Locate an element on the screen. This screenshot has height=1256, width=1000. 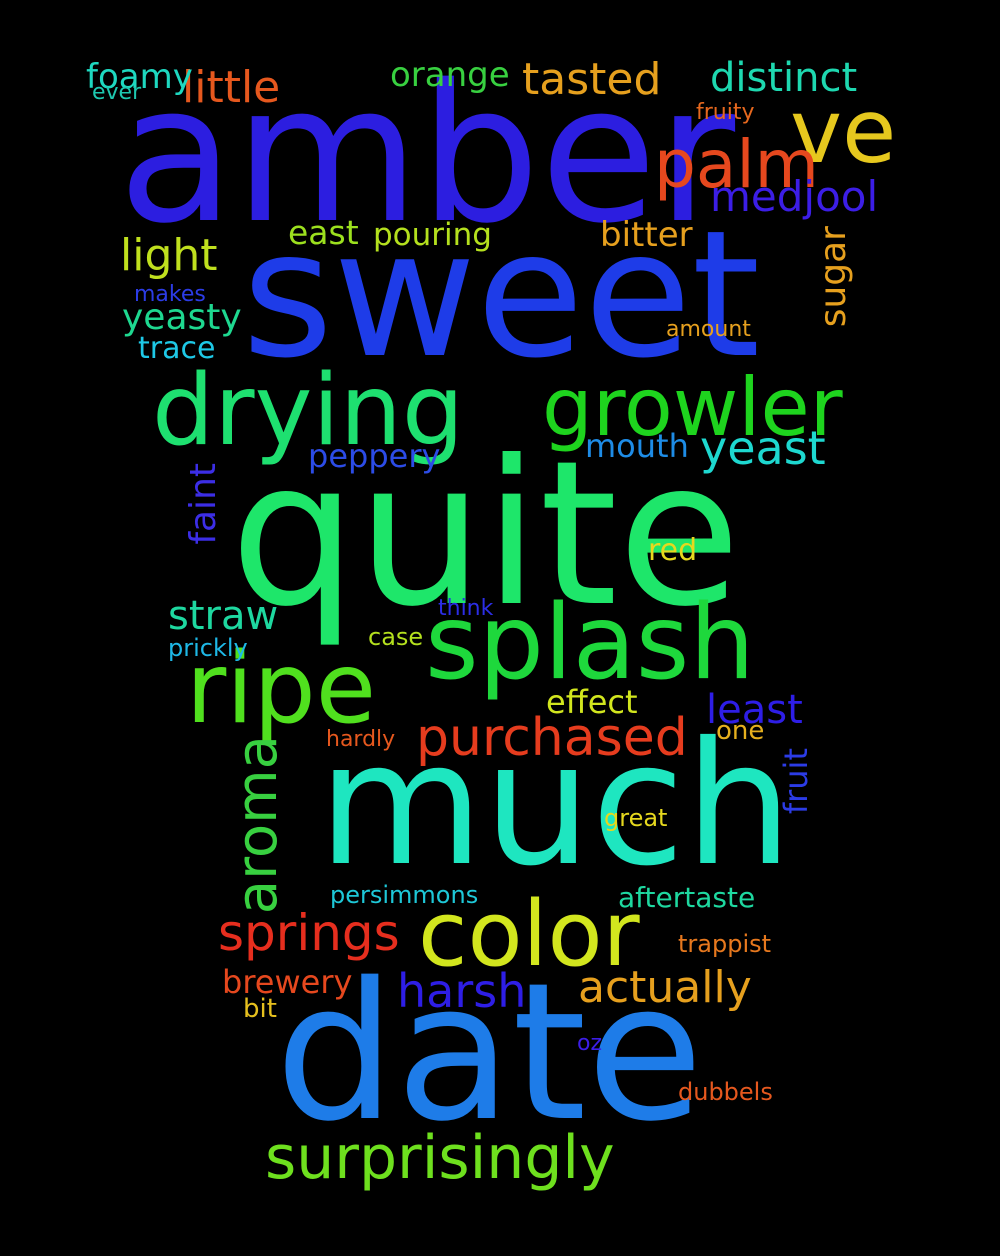
word-least: least is located at coordinates (754, 710).